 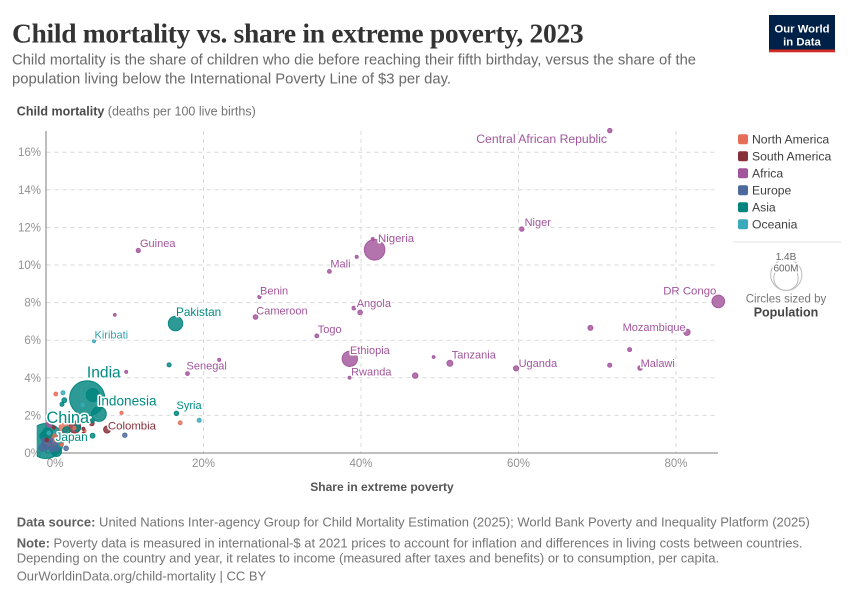 I want to click on svg-text: India, so click(x=104, y=373).